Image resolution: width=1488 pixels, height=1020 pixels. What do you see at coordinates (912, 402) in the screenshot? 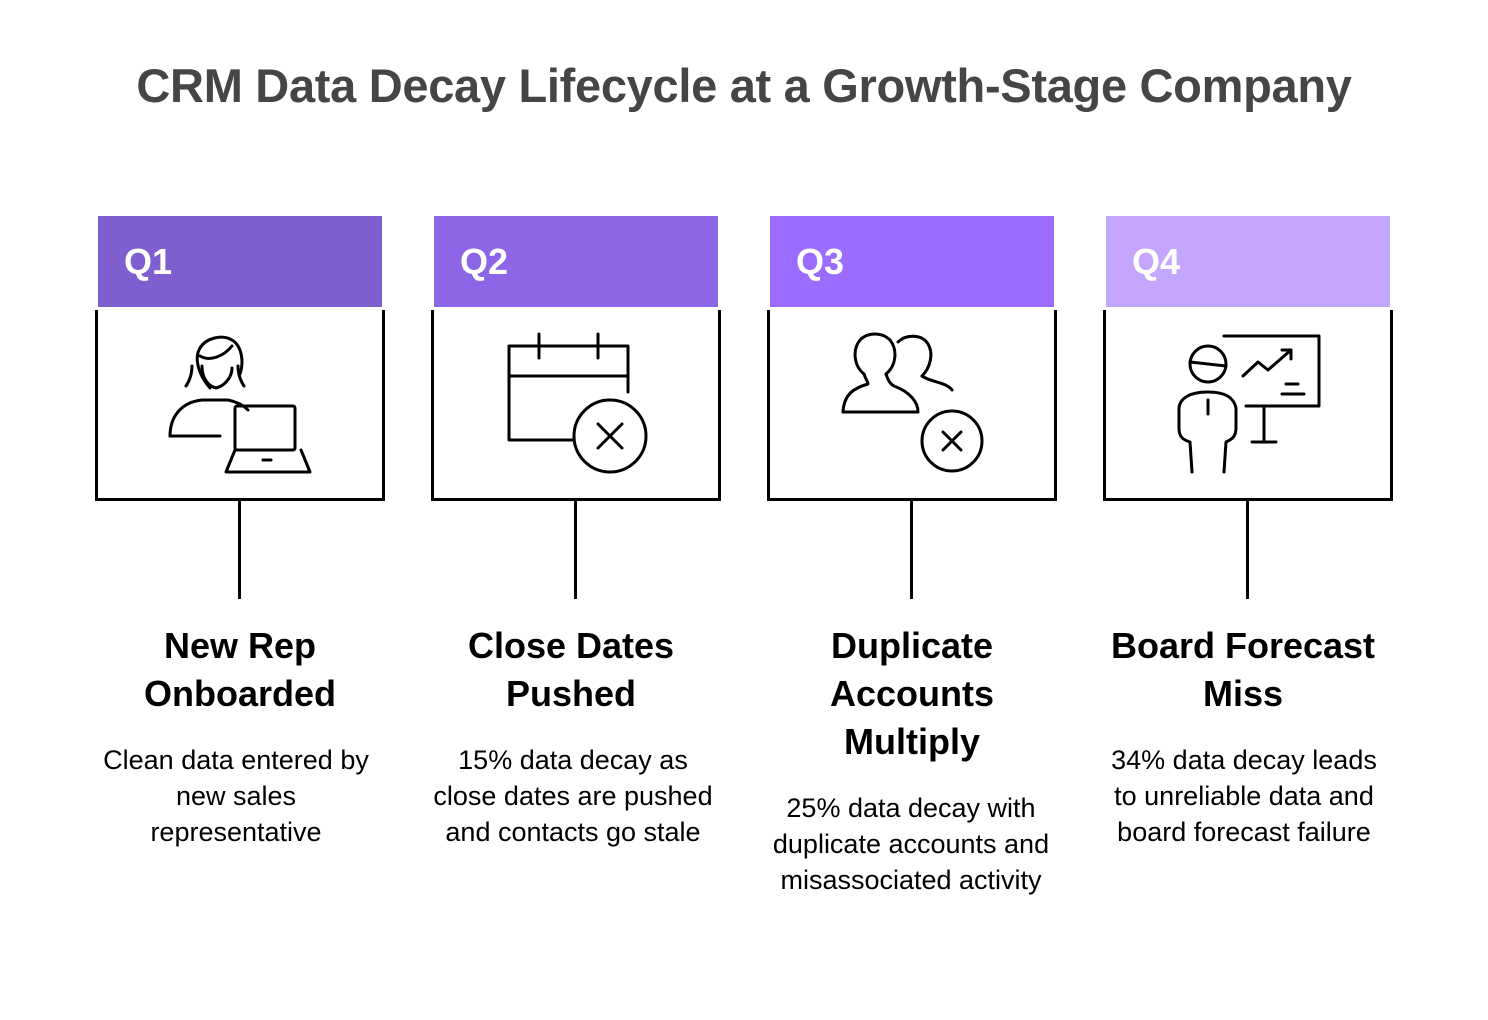
I see `users-x-icon` at bounding box center [912, 402].